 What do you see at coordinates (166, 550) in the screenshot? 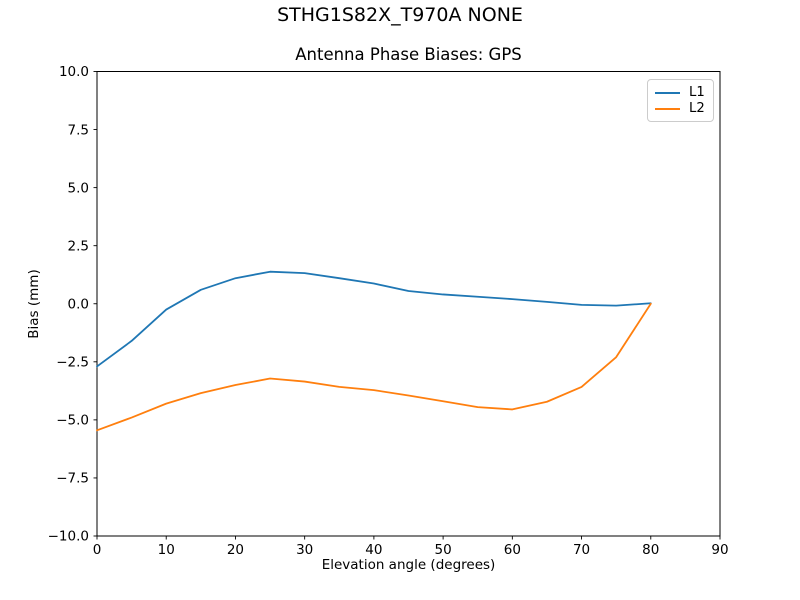
I see `x-tick-label: 10` at bounding box center [166, 550].